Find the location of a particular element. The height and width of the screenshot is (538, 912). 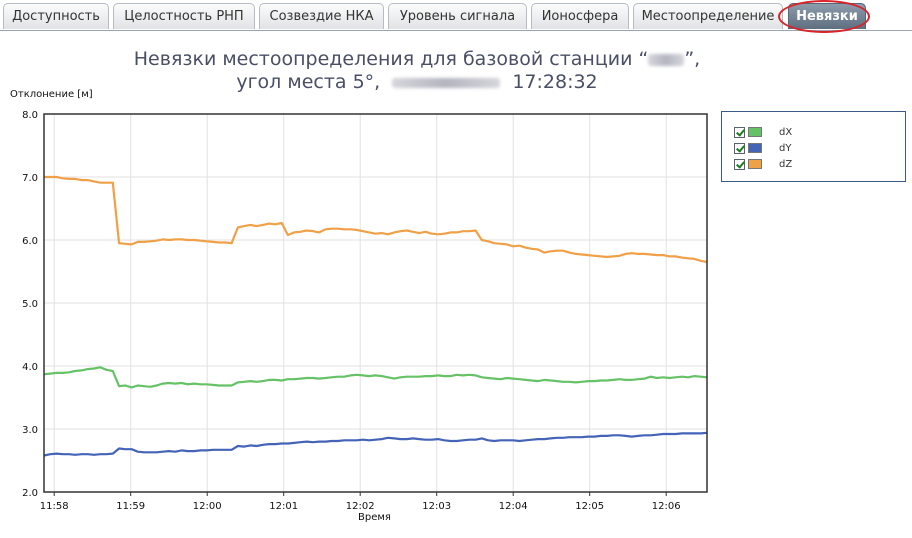

x-tick-label: 12:05 is located at coordinates (589, 506).